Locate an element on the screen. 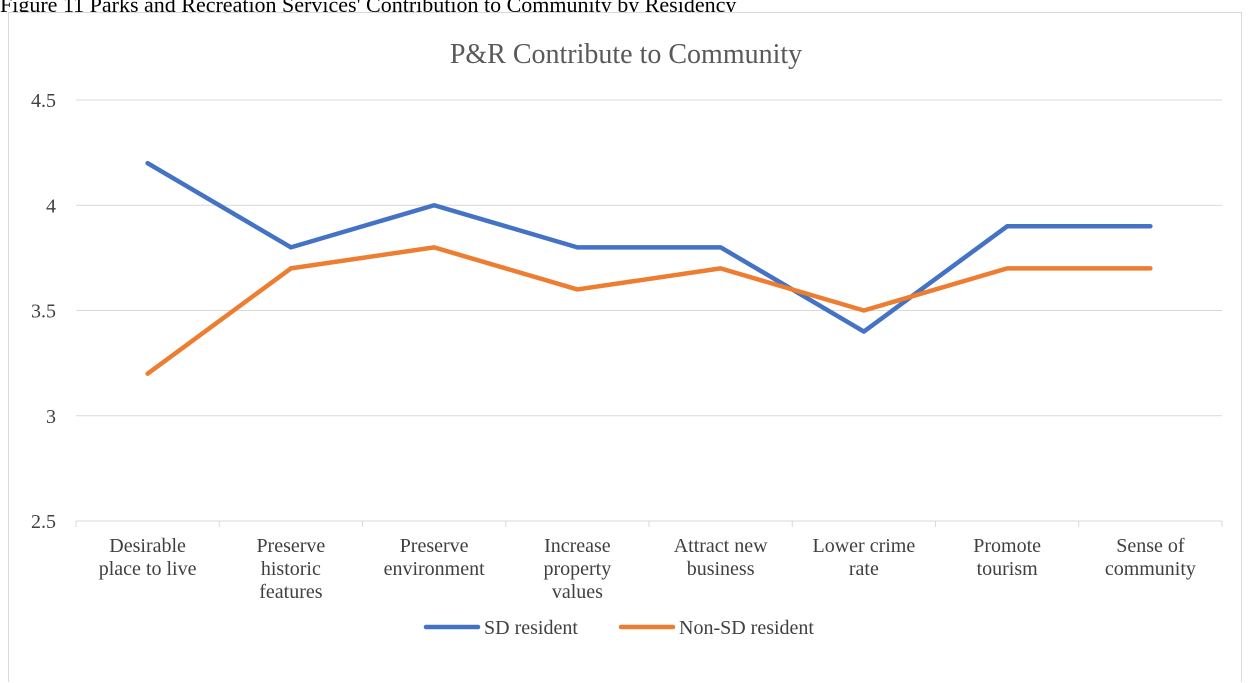 This screenshot has height=683, width=1252. x-tick-label-line: rate is located at coordinates (864, 569).